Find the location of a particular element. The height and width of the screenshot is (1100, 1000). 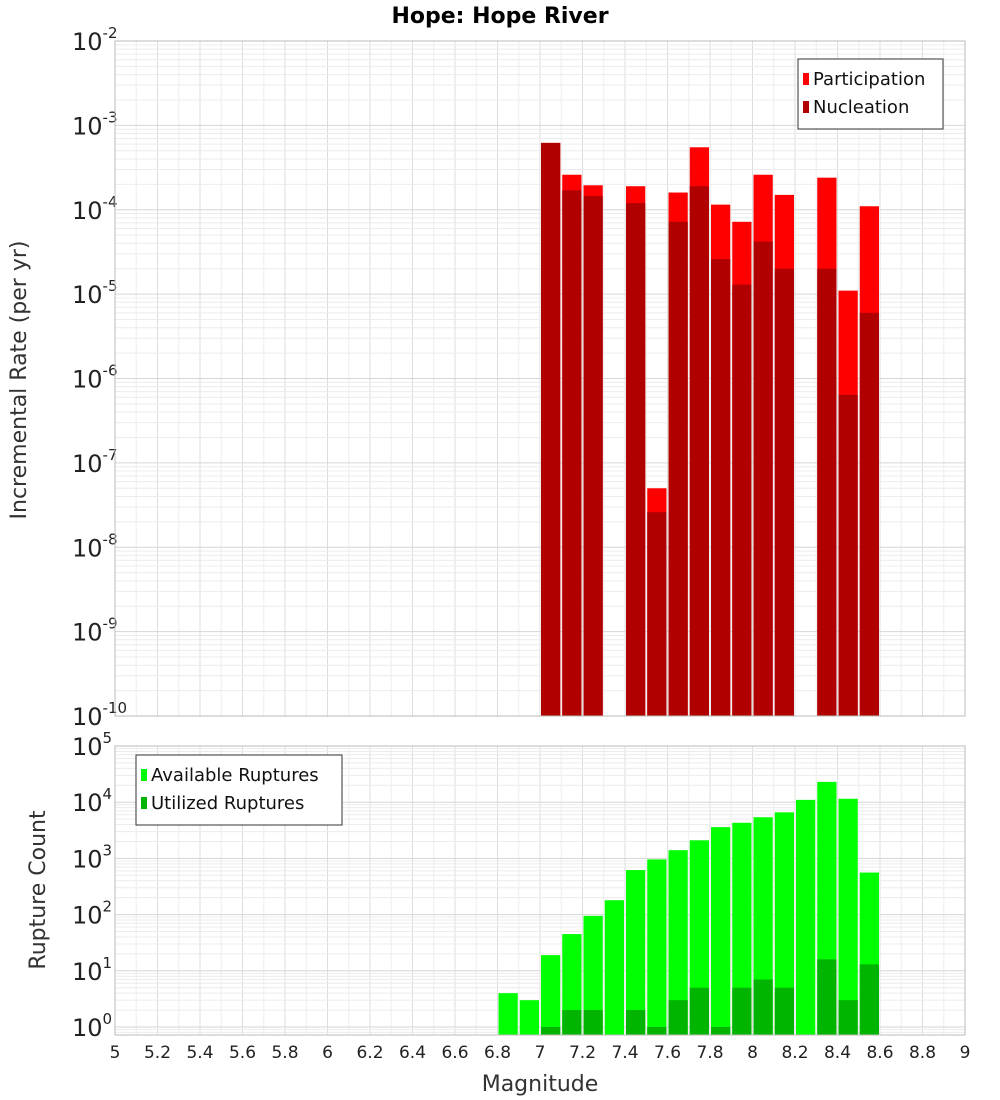

y-tick-label: 10³ is located at coordinates (92, 857).